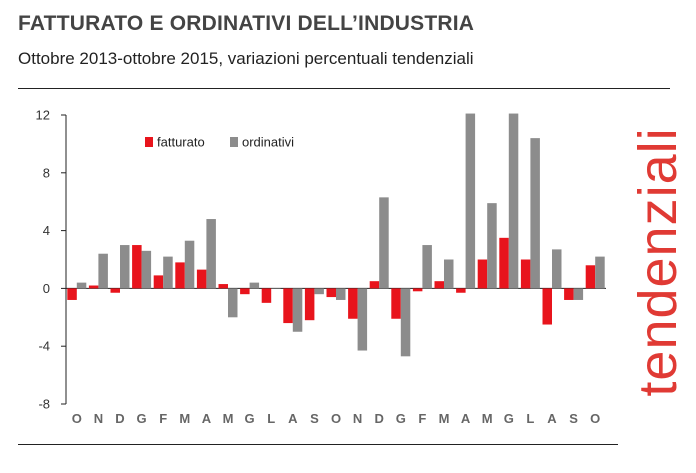 Image resolution: width=696 pixels, height=473 pixels. Describe the element at coordinates (268, 142) in the screenshot. I see `legend-label: ordinativi` at that location.